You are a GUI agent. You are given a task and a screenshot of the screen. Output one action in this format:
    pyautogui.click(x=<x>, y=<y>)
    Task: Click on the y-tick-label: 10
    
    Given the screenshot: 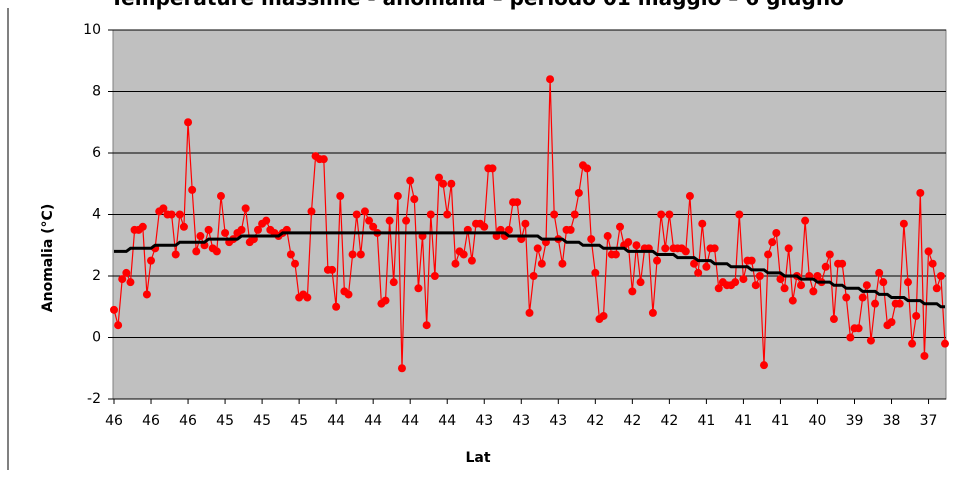 What is the action you would take?
    pyautogui.click(x=92, y=30)
    